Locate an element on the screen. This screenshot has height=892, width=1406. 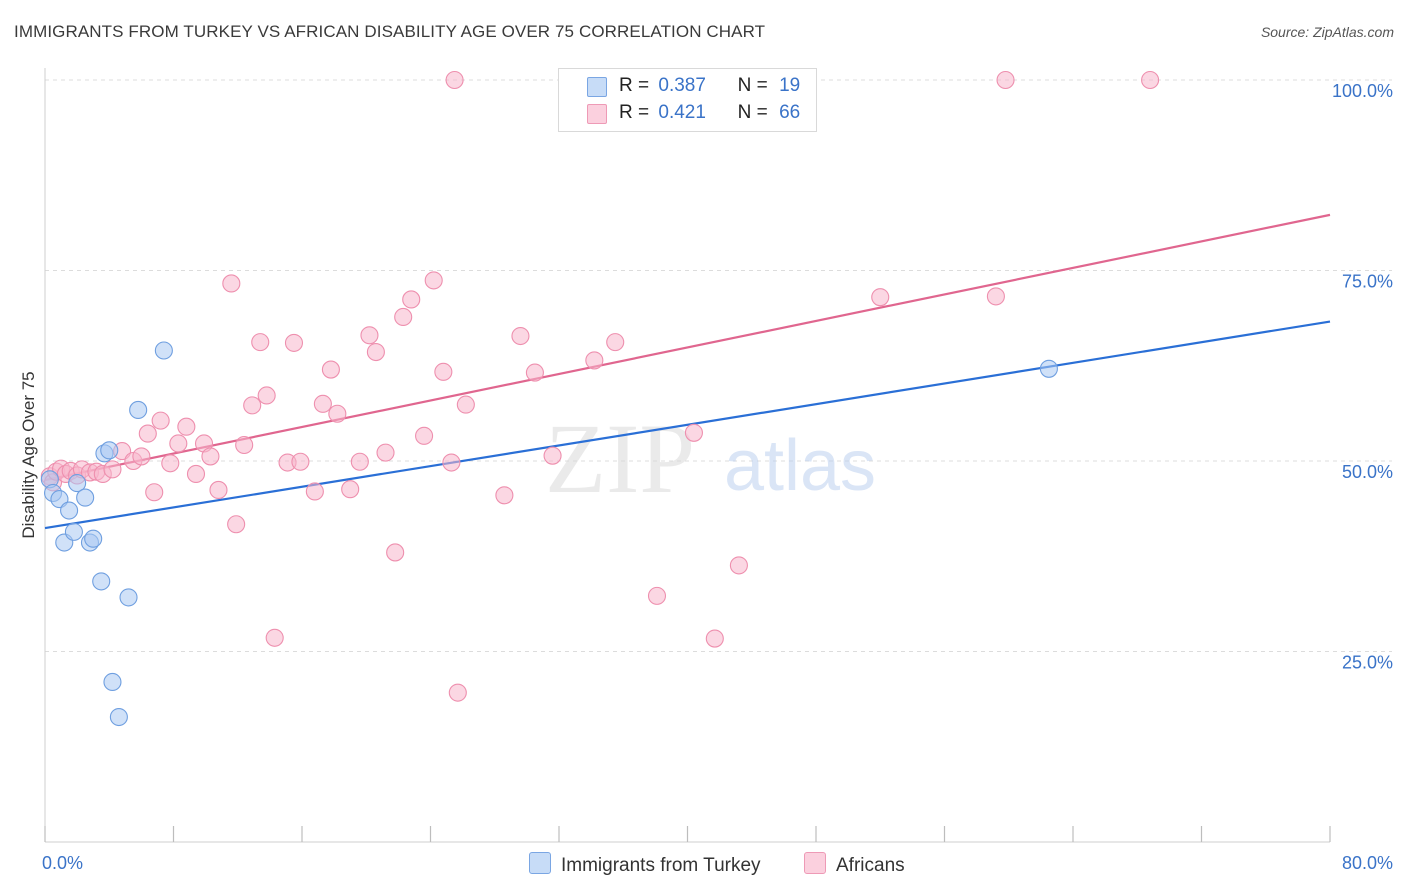
y-tick-label: 50.0% is located at coordinates (1367, 472).